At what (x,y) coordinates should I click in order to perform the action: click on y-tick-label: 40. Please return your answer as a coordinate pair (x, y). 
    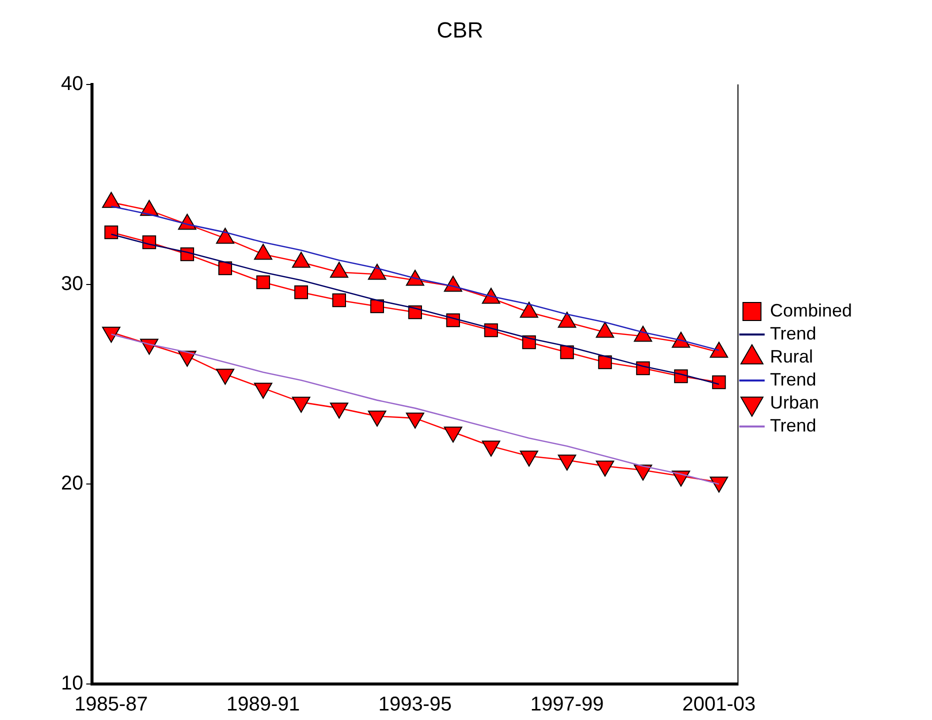
    Looking at the image, I should click on (72, 83).